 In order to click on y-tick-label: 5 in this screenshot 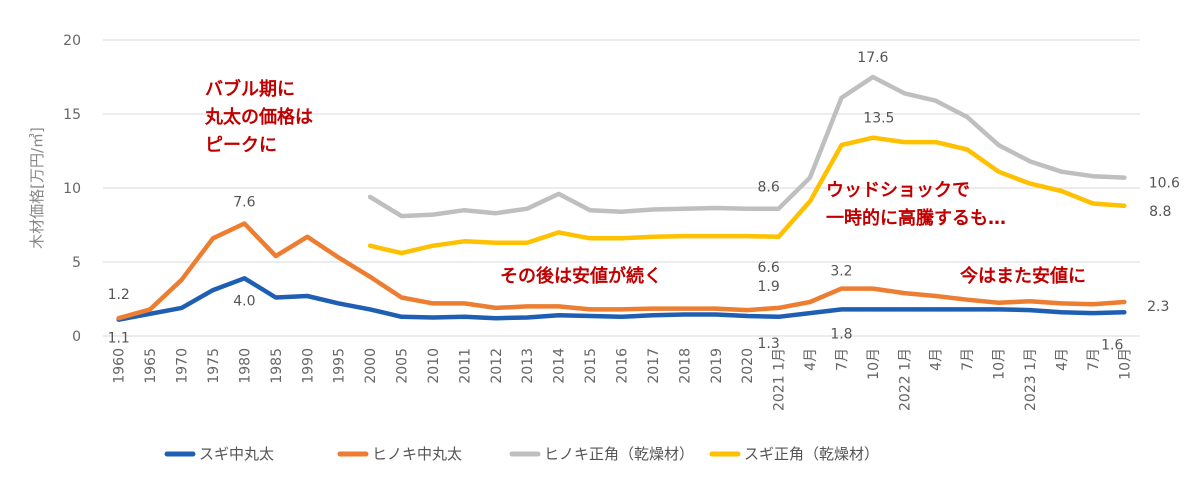, I will do `click(76, 263)`.